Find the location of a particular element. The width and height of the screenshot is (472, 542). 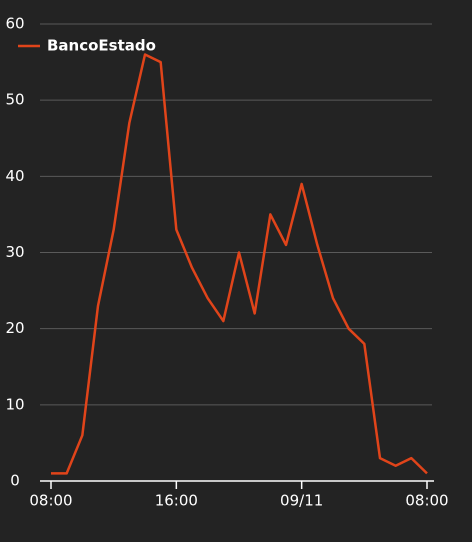

y-tick-label: 10 is located at coordinates (14, 404).